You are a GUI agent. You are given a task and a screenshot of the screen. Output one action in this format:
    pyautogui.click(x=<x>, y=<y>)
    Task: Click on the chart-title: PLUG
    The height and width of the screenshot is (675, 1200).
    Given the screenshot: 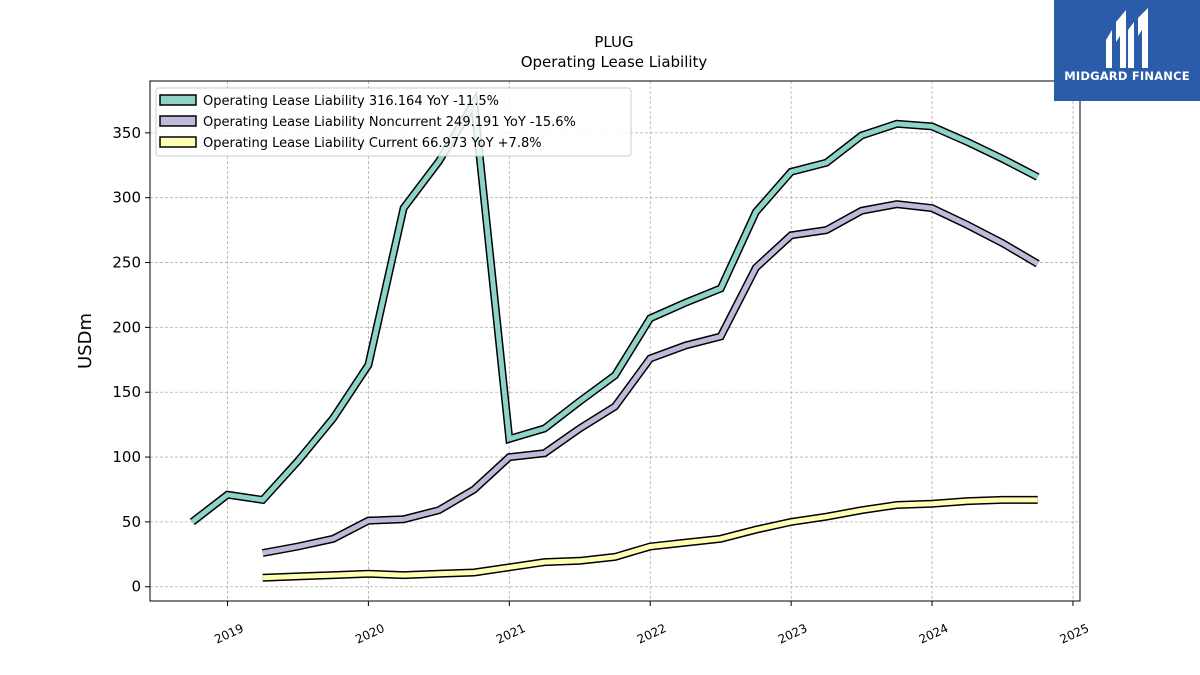 What is the action you would take?
    pyautogui.click(x=613, y=42)
    